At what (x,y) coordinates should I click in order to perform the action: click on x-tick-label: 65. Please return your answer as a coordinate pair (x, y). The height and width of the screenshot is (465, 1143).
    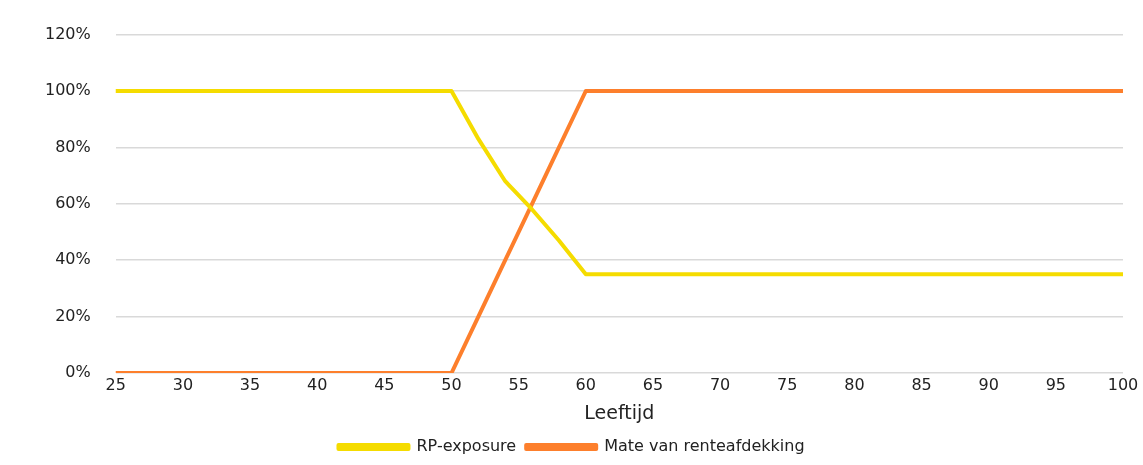
    Looking at the image, I should click on (653, 384).